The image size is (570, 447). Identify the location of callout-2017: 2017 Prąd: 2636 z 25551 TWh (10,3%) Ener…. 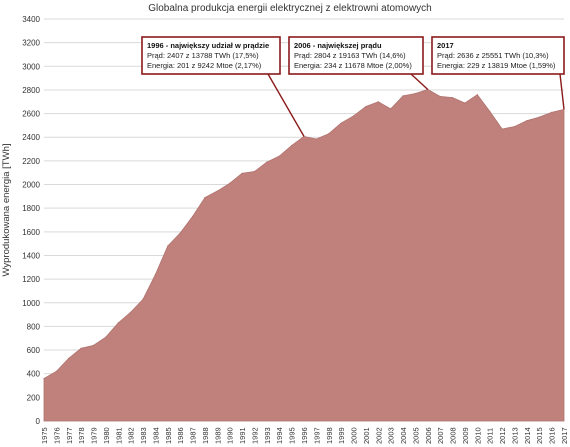
(498, 73).